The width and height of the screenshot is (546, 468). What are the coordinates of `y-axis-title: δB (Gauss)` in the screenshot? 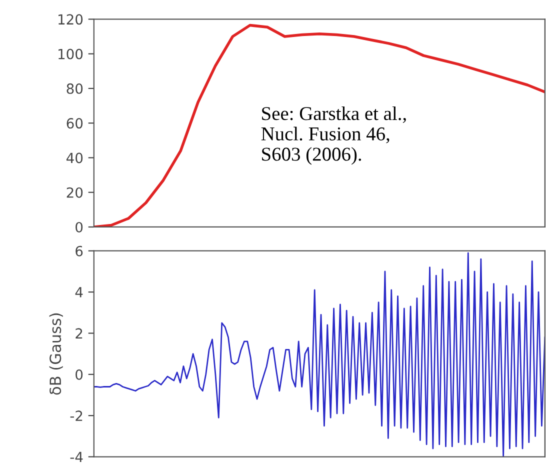 It's located at (56, 354).